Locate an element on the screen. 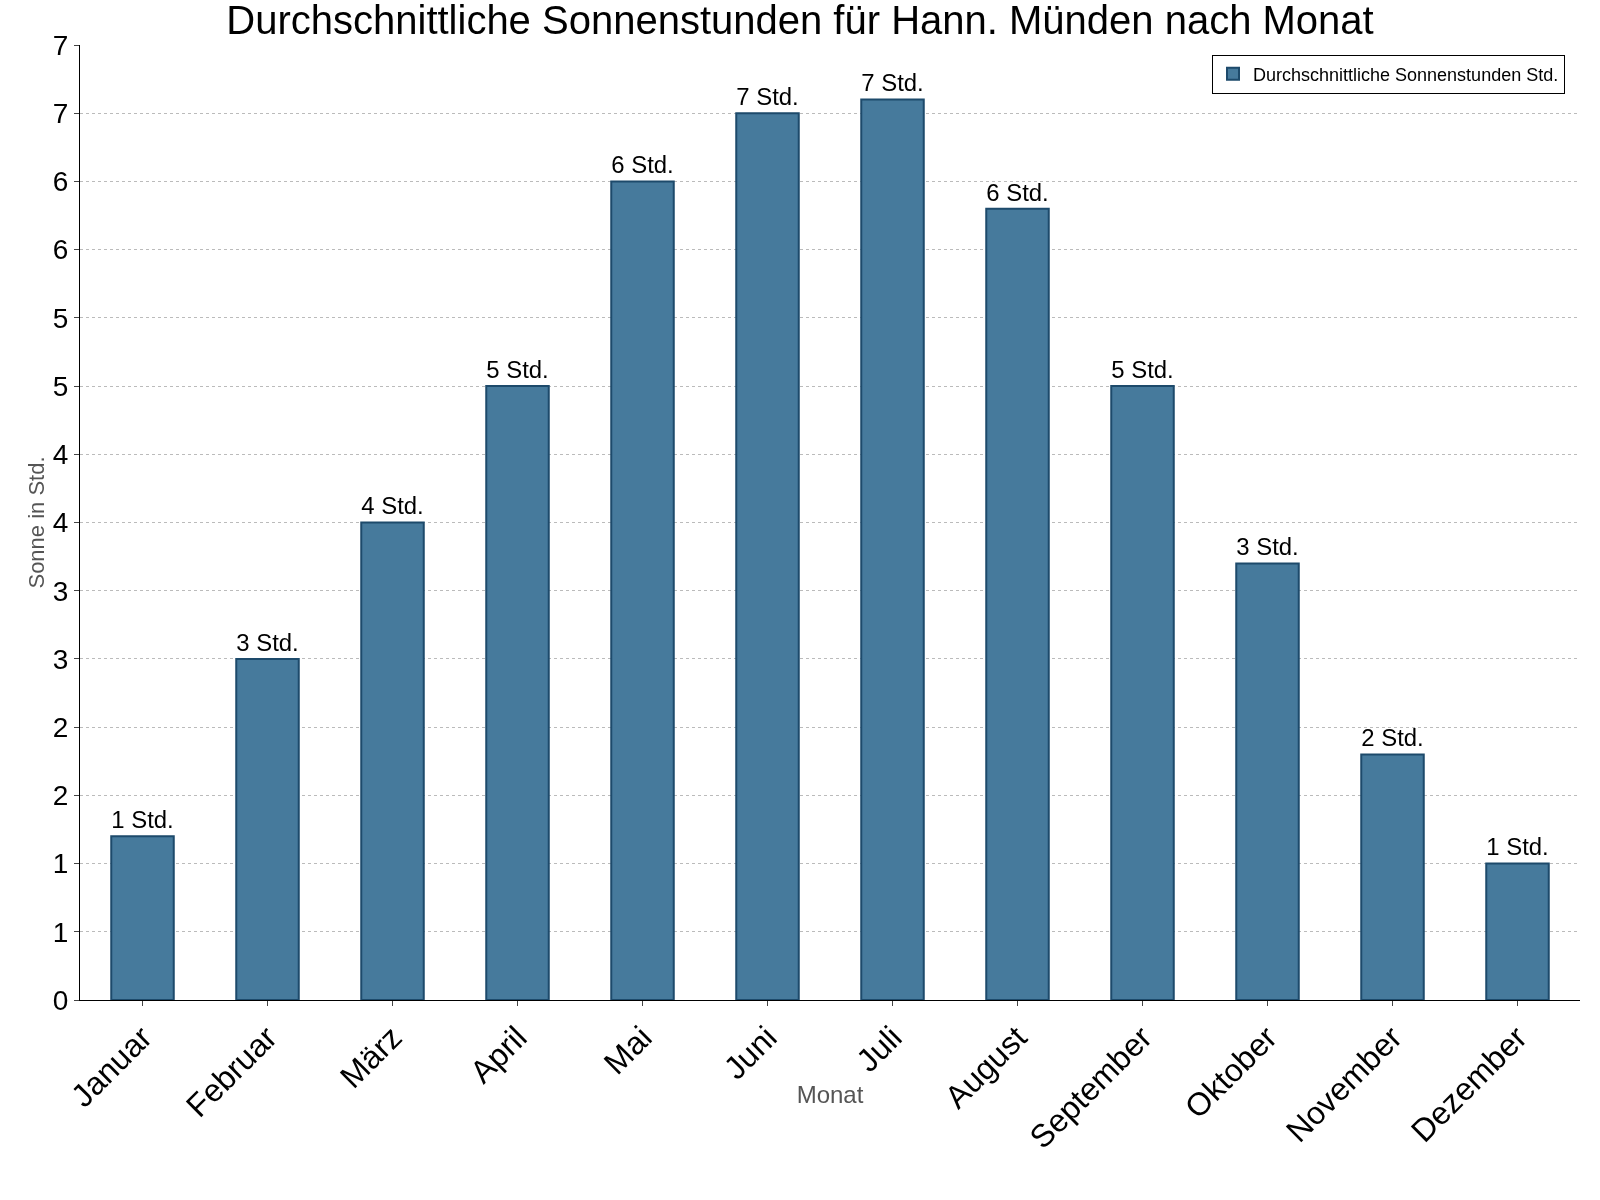 The width and height of the screenshot is (1600, 1200). data-label: 4 Std. is located at coordinates (392, 506).